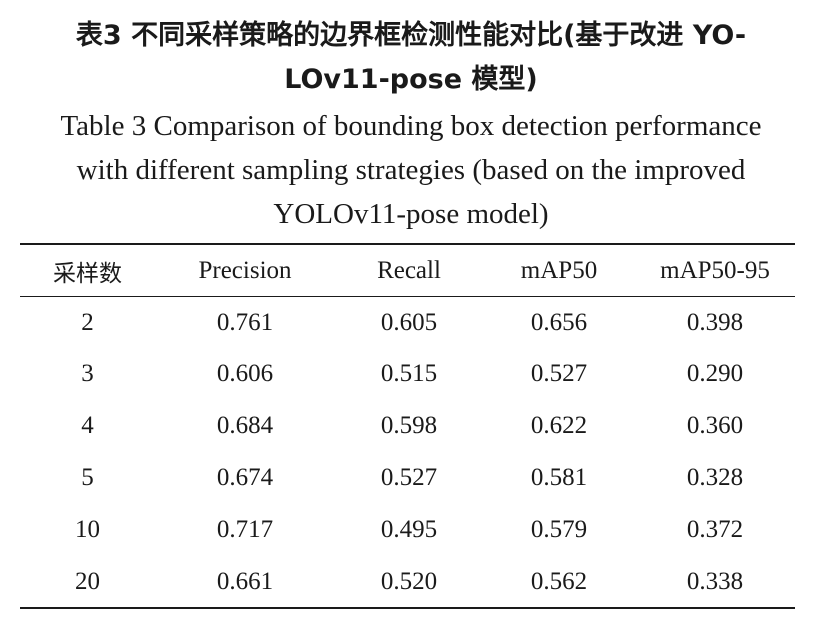  Describe the element at coordinates (559, 581) in the screenshot. I see `table-cell: 0.562` at that location.